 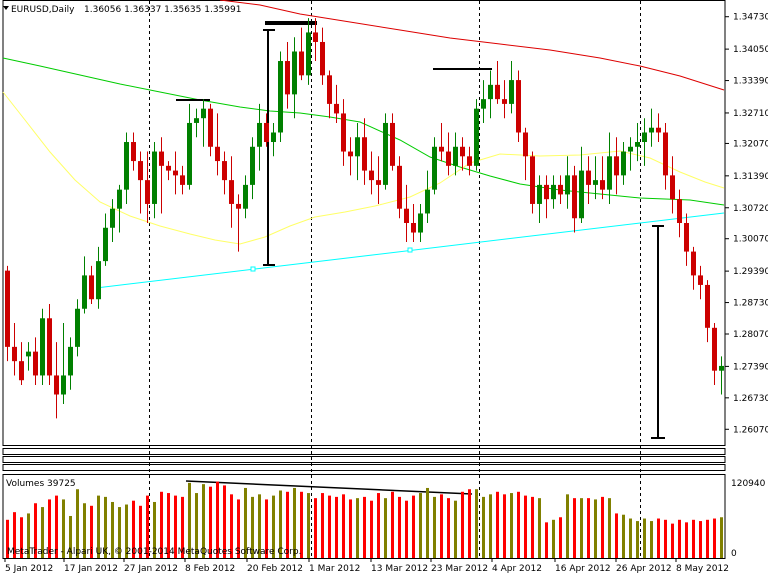 I want to click on ma-red-line, so click(x=472, y=45).